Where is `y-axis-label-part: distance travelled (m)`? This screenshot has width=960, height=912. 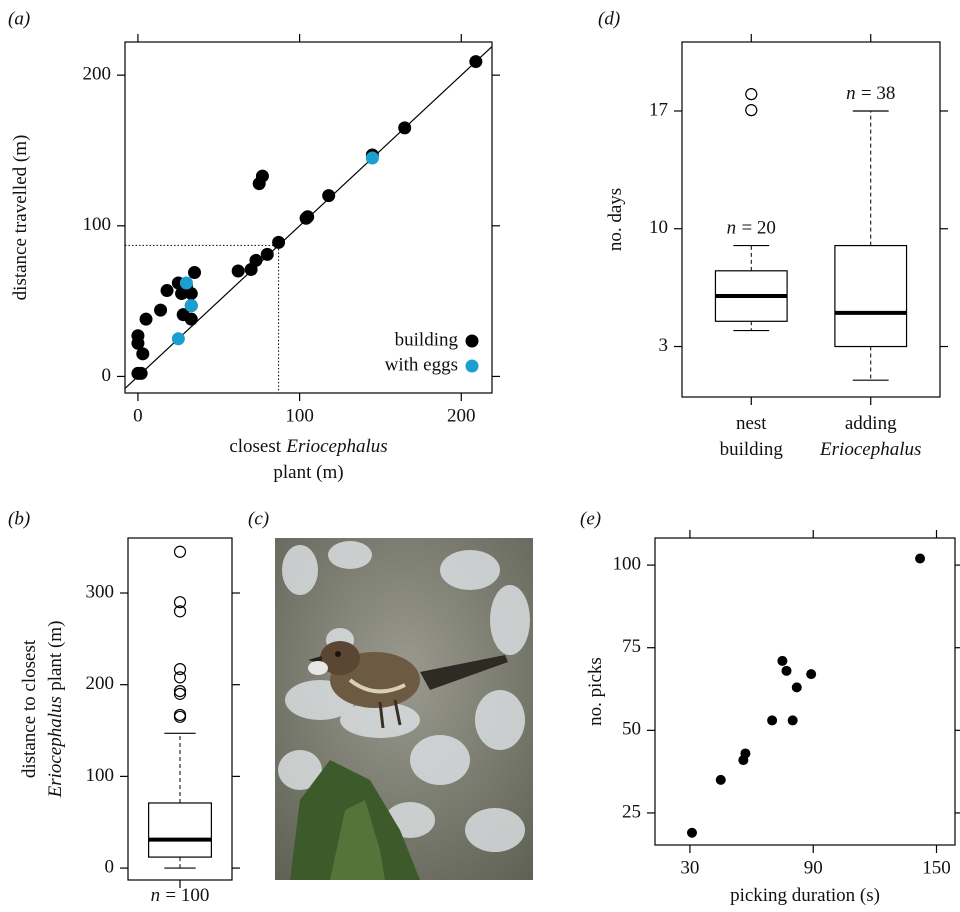 y-axis-label-part: distance travelled (m) is located at coordinates (20, 218).